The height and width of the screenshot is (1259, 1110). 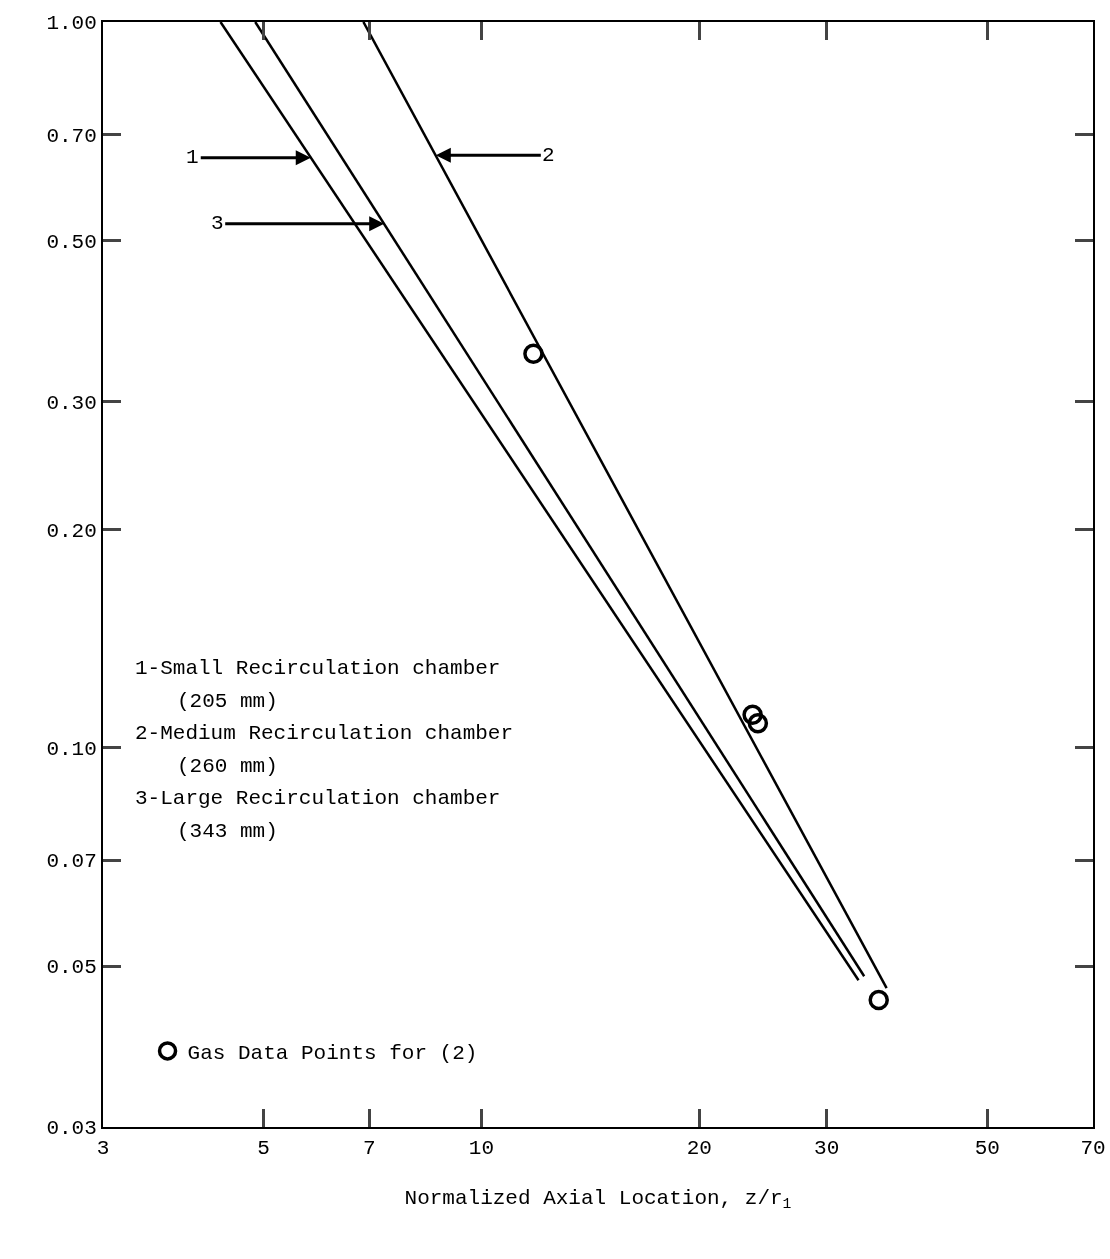 I want to click on x-tick-label: 3, so click(x=103, y=1149).